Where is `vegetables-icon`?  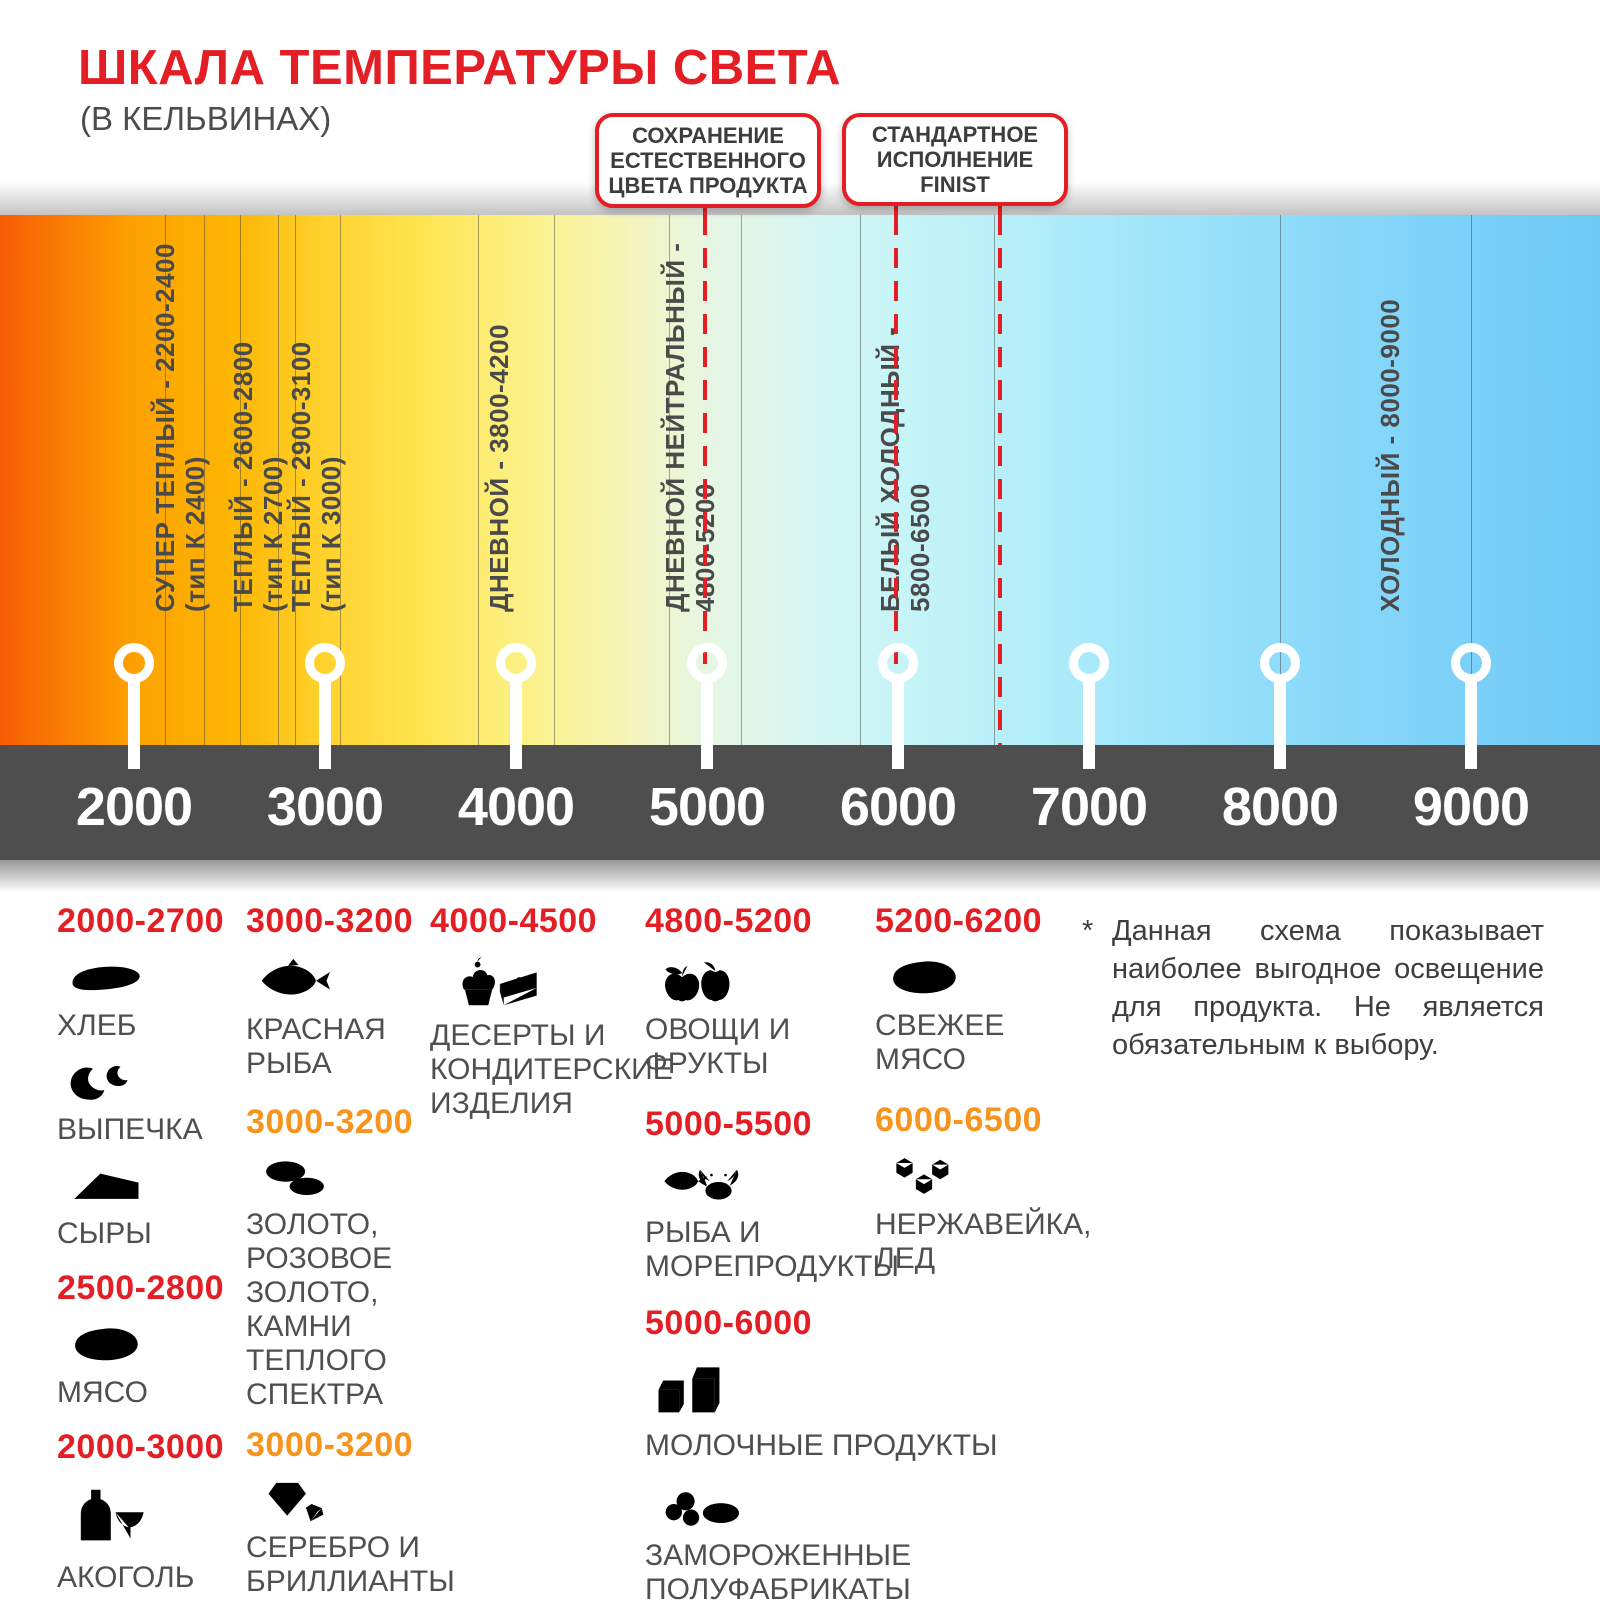 vegetables-icon is located at coordinates (697, 979).